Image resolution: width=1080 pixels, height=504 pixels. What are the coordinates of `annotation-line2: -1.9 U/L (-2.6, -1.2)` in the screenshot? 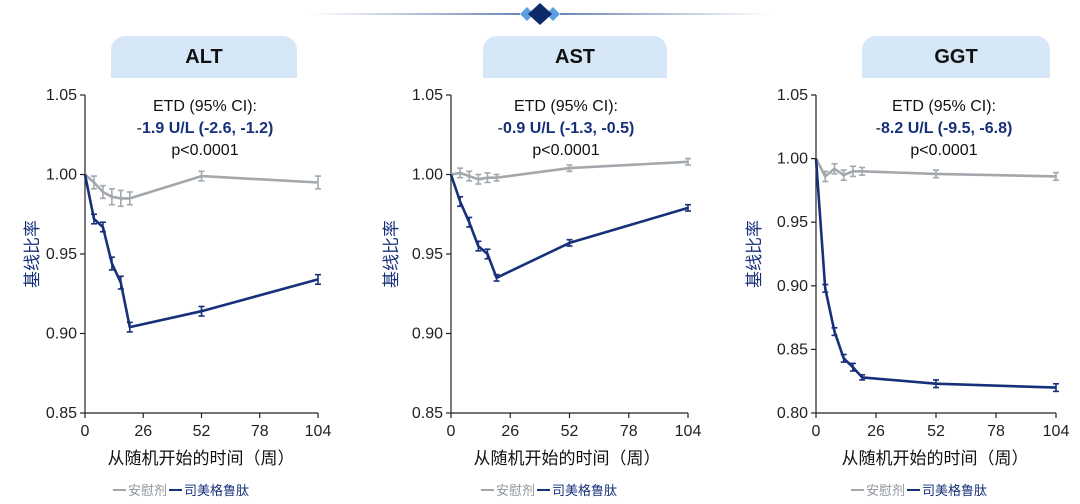 It's located at (205, 128).